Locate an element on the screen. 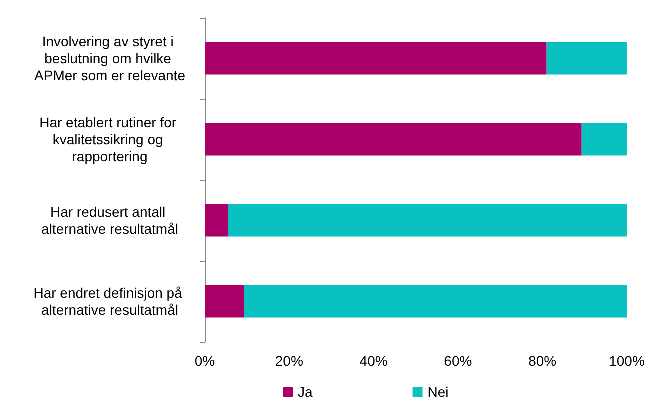 The width and height of the screenshot is (657, 414). y-tick-label: Har redusert antall alternative resultatmål is located at coordinates (110, 220).